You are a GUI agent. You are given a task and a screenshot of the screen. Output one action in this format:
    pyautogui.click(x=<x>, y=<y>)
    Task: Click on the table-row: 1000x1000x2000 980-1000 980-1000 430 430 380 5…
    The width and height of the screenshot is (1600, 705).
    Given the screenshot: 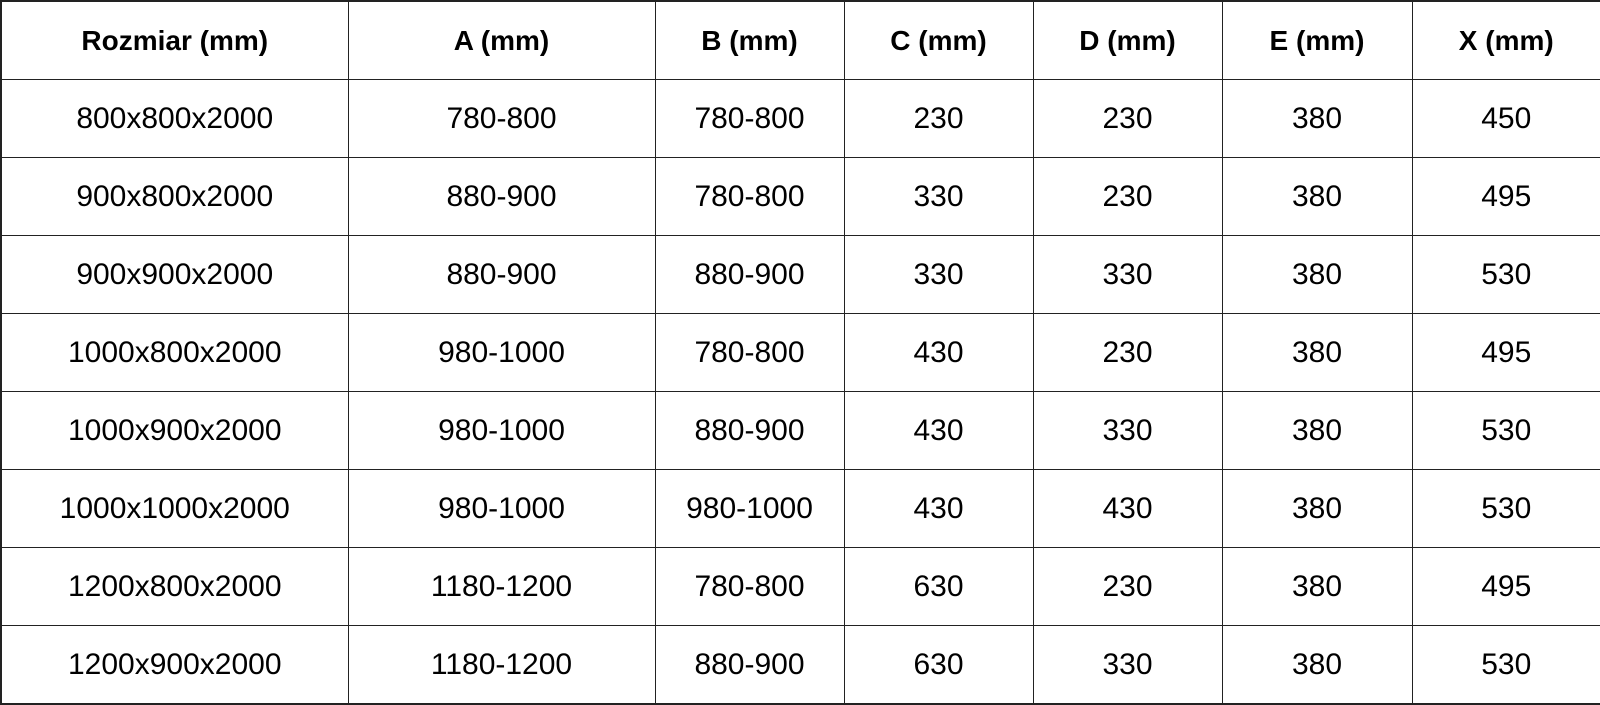 What is the action you would take?
    pyautogui.click(x=800, y=508)
    